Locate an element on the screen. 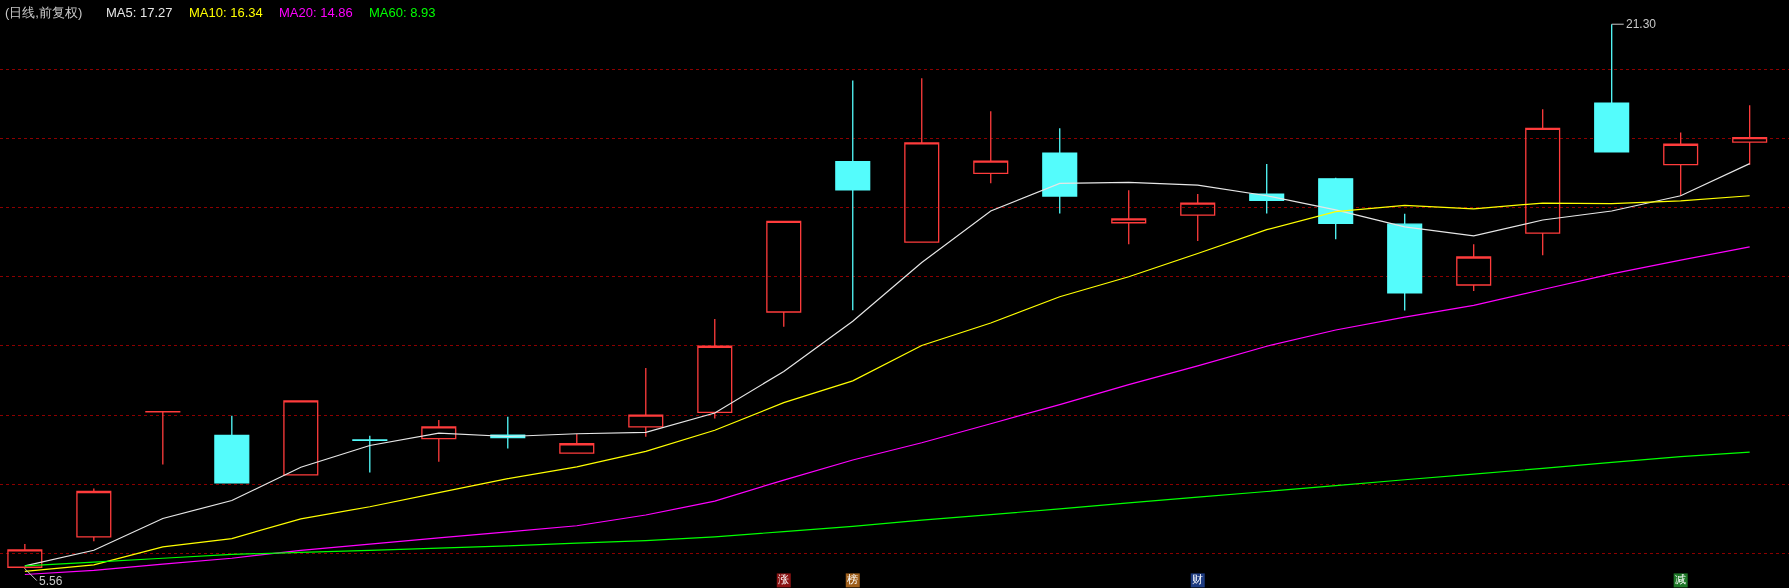 This screenshot has width=1789, height=588. data-label: 财 is located at coordinates (1198, 579).